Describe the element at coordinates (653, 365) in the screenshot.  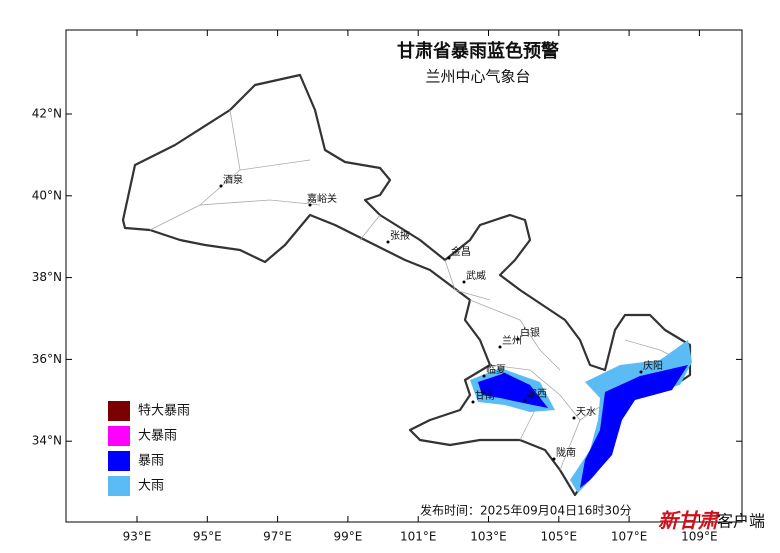
I see `city-label: 庆阳` at that location.